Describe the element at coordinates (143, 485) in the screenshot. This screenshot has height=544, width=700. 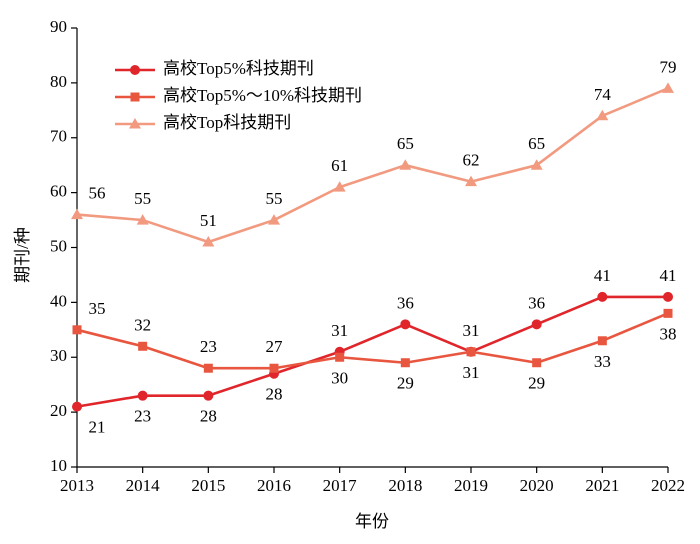
I see `x-tick-label: 2014` at that location.